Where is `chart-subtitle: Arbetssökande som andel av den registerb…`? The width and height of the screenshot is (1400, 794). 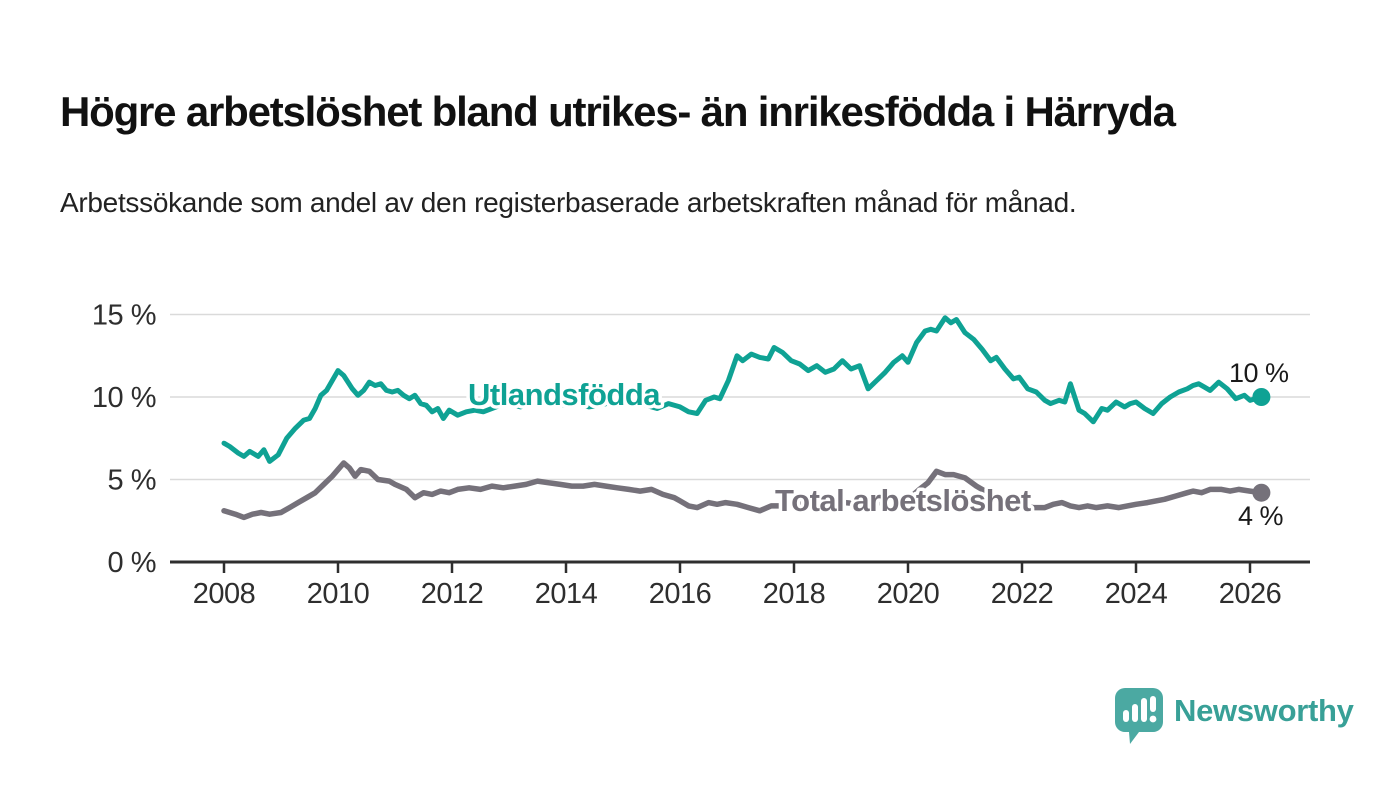
chart-subtitle: Arbetssökande som andel av den registerb… is located at coordinates (568, 202).